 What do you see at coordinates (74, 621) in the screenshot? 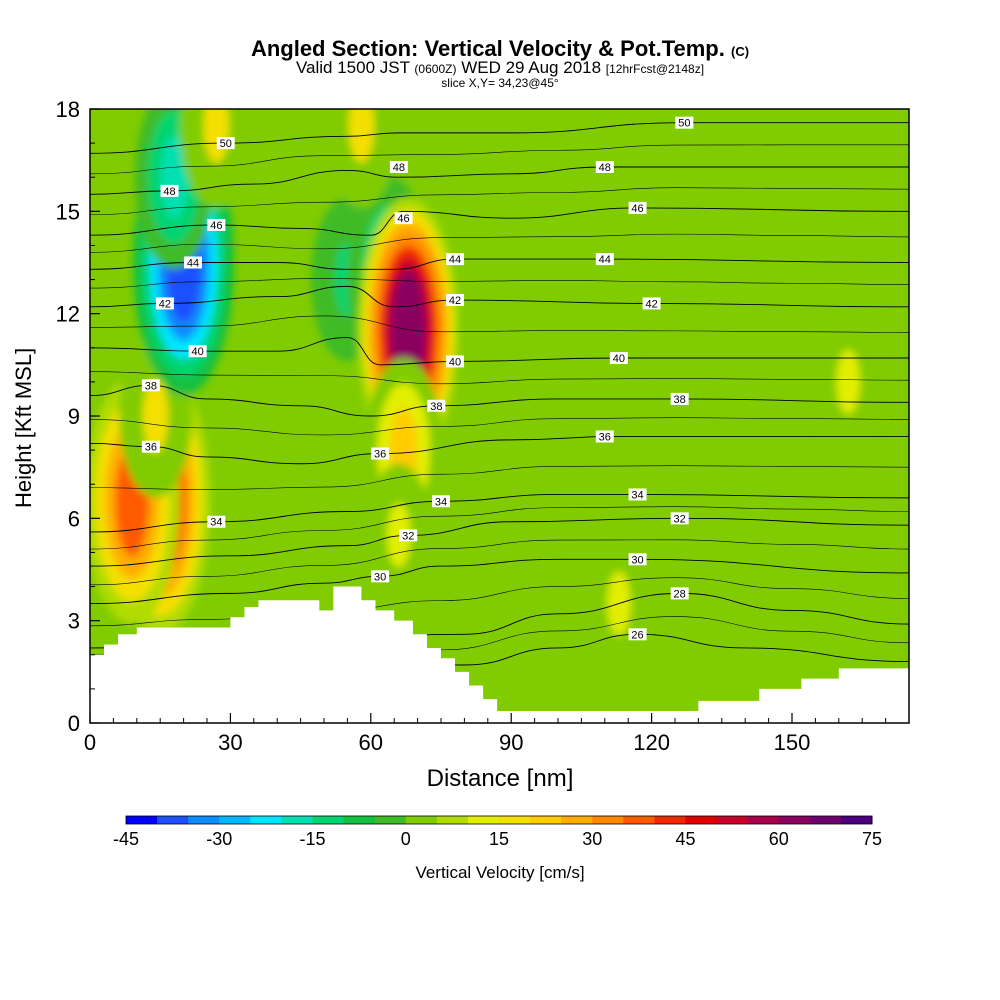
I see `y-tick-label: 3` at bounding box center [74, 621].